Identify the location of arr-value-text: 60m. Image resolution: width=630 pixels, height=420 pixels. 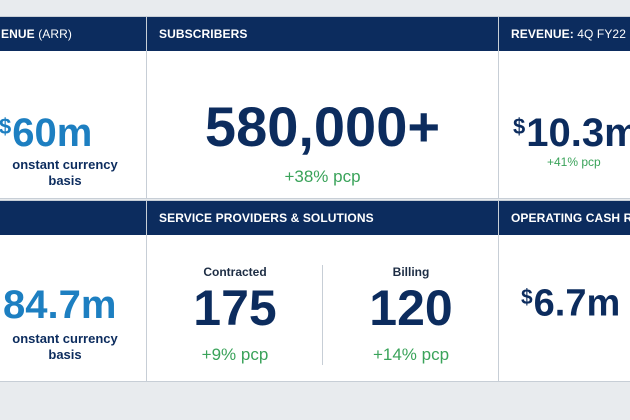
(52, 133).